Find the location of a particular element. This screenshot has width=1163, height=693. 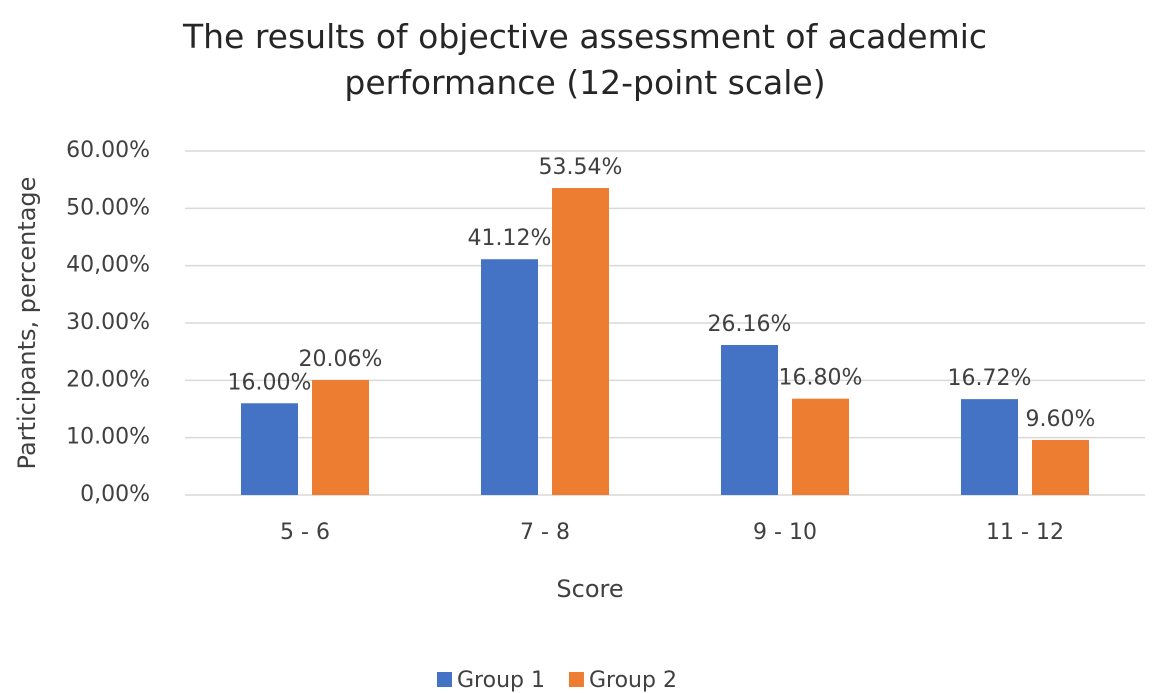

data-label: 16.00% is located at coordinates (270, 382).